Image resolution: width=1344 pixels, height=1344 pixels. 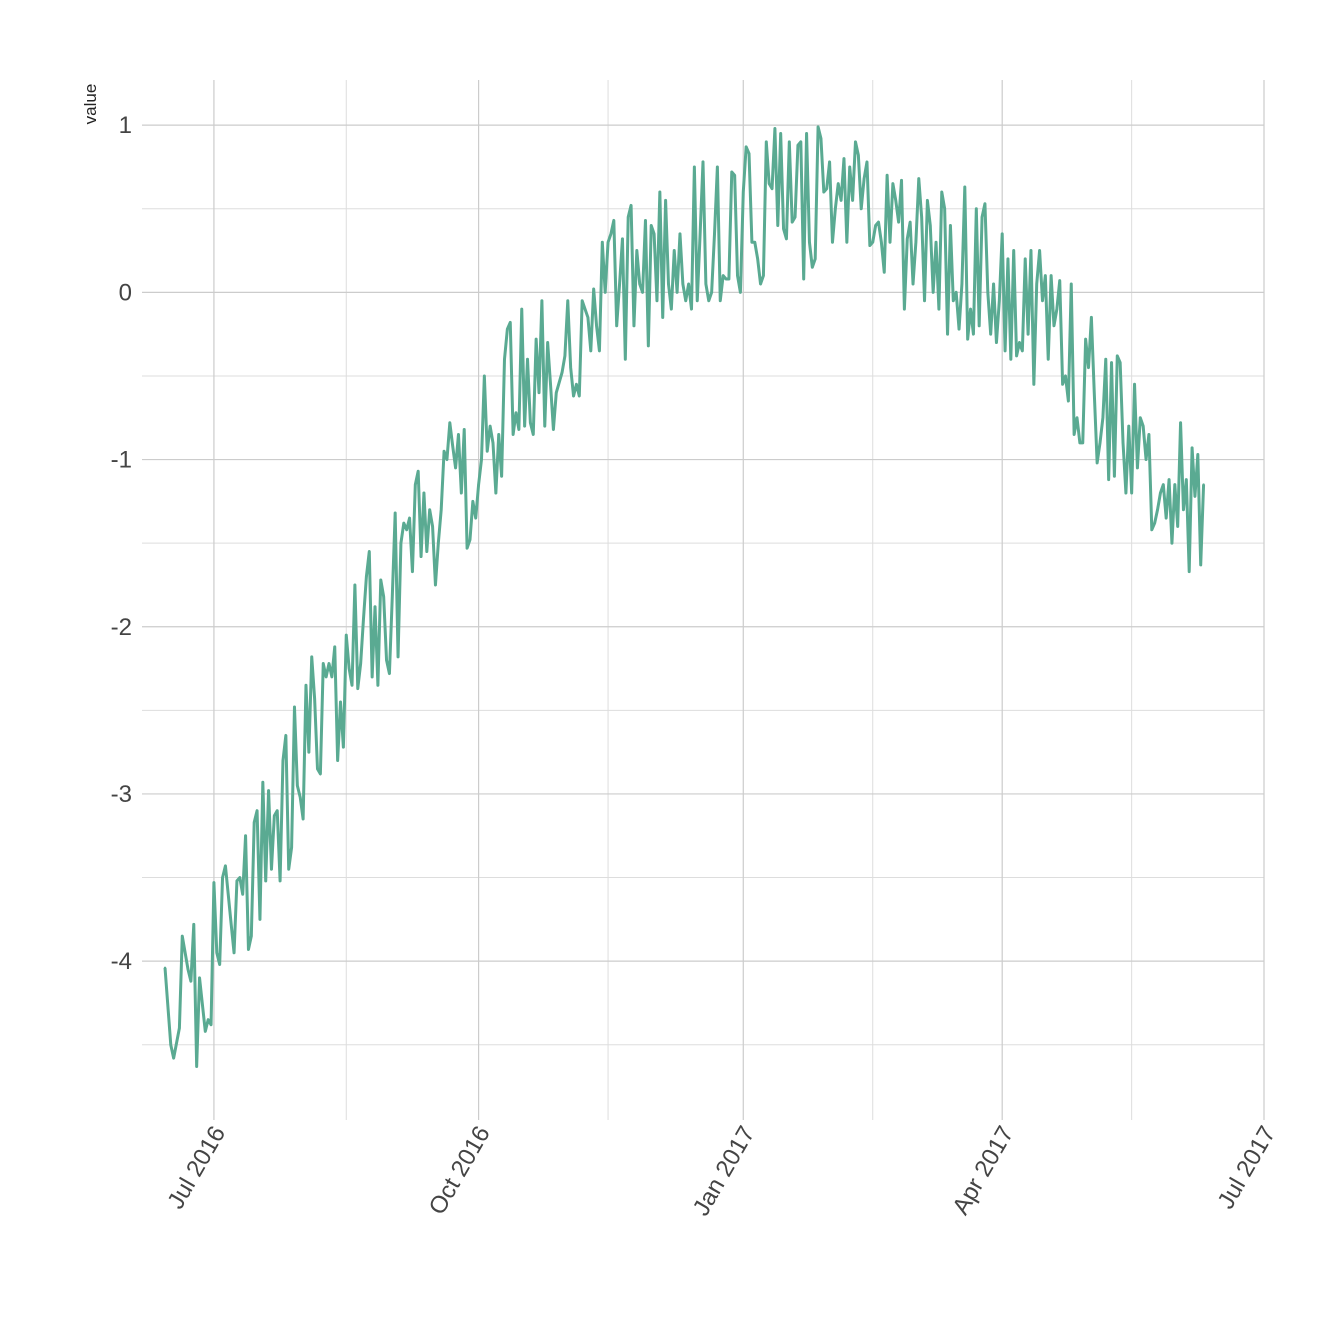 What do you see at coordinates (125, 125) in the screenshot?
I see `y-tick-label: 1` at bounding box center [125, 125].